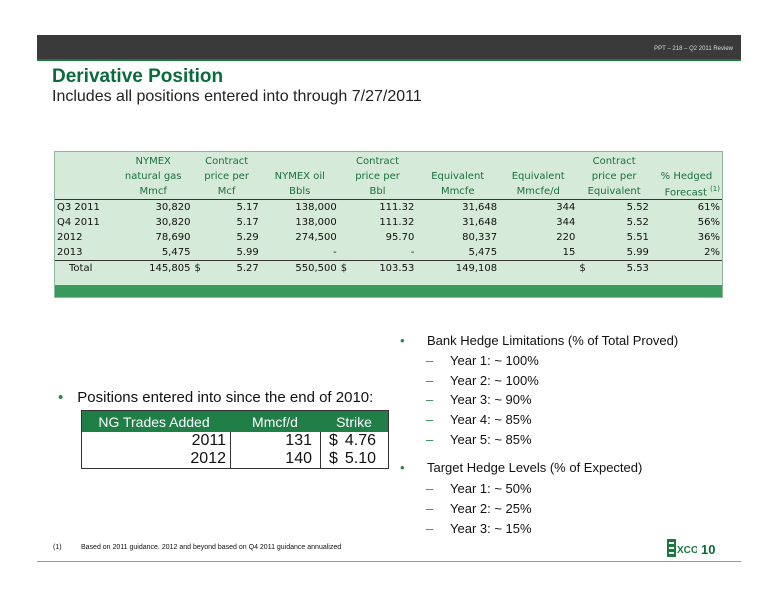 The image size is (776, 600). I want to click on total-label: Total, so click(84, 268).